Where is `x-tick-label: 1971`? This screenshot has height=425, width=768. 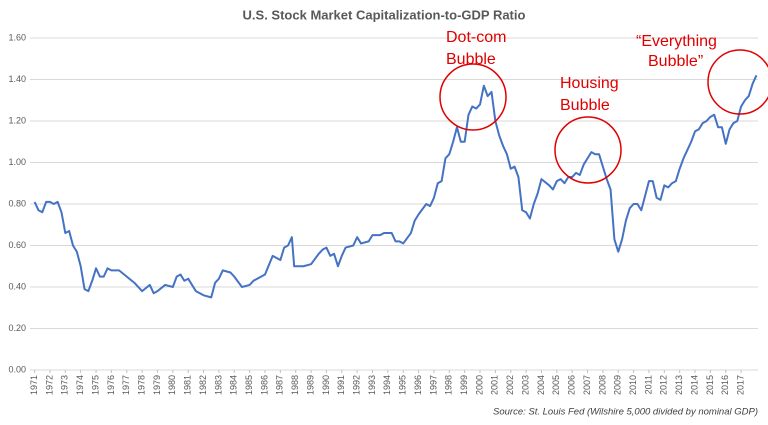 x-tick-label: 1971 is located at coordinates (34, 385).